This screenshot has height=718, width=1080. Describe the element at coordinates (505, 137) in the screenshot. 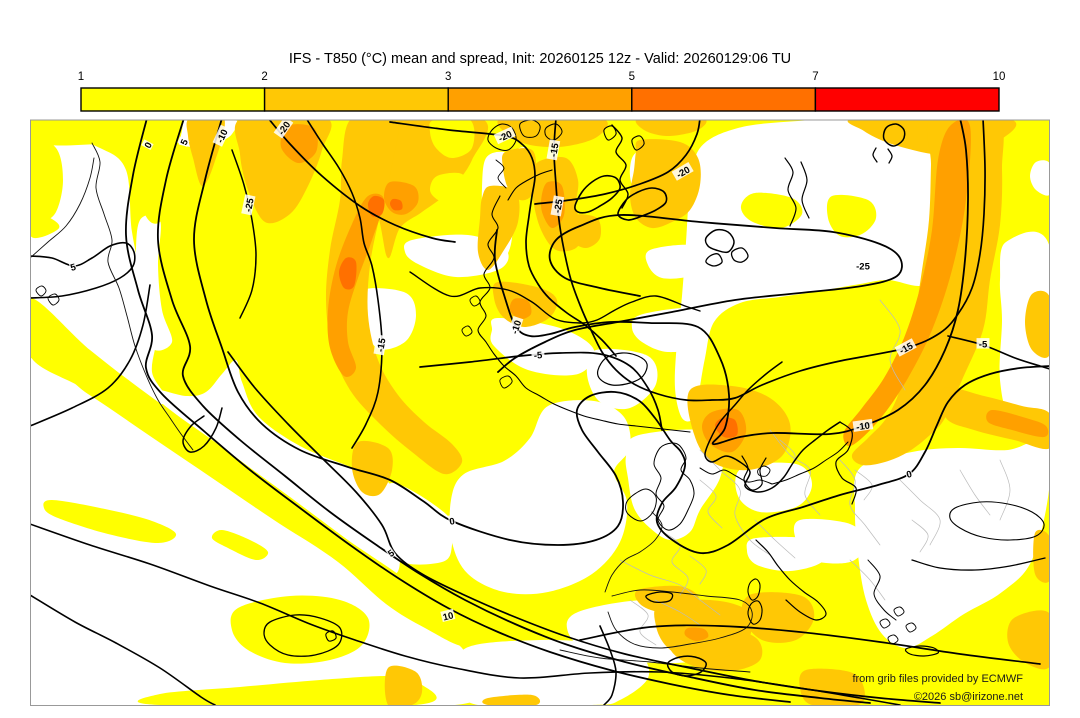

I see `svg-text: -20` at that location.